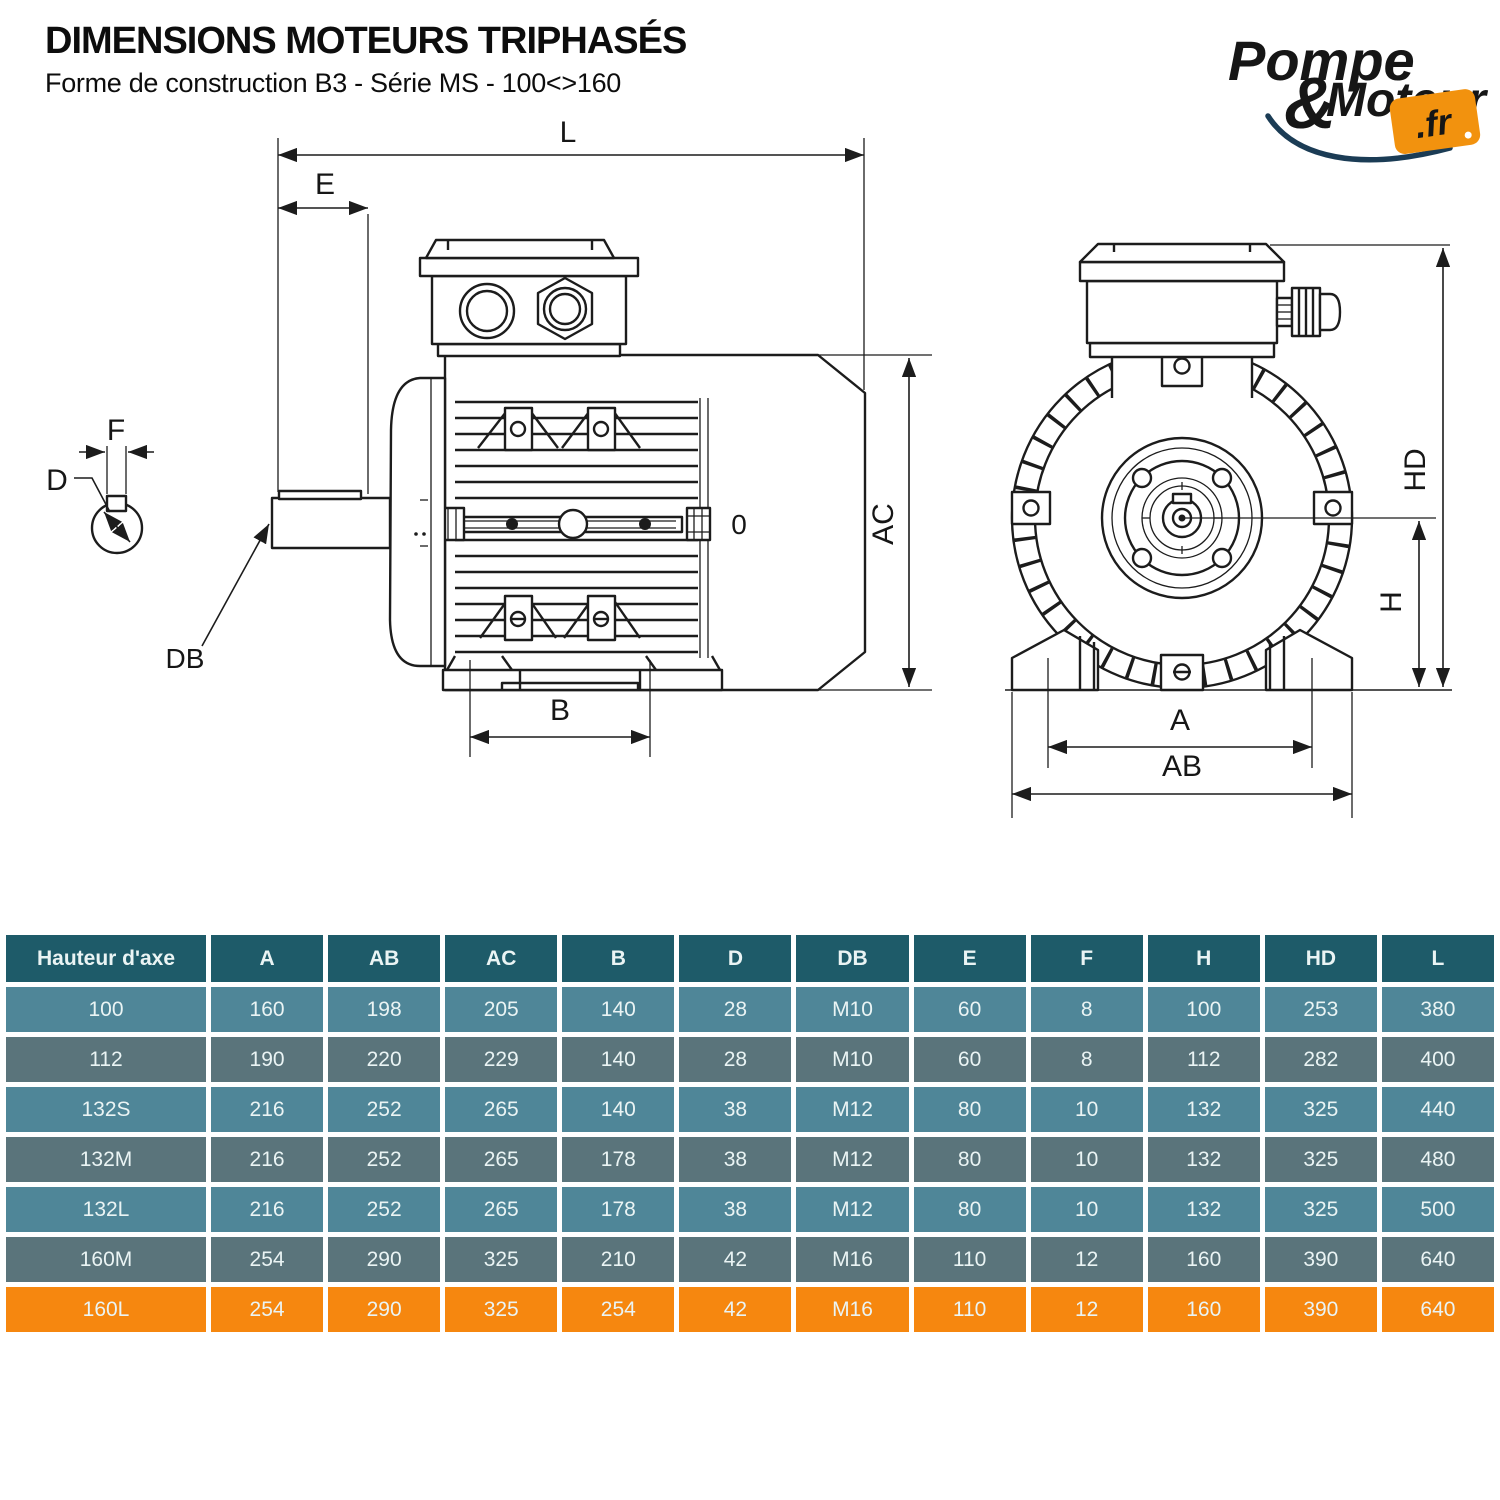  I want to click on shaft-key-strip, so click(320, 495).